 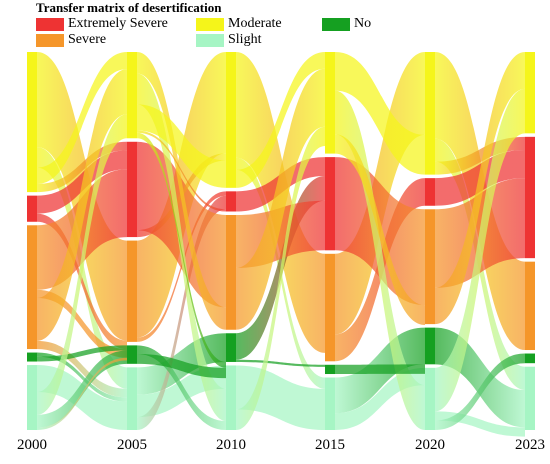 What do you see at coordinates (132, 95) in the screenshot?
I see `node-2005-moderate` at bounding box center [132, 95].